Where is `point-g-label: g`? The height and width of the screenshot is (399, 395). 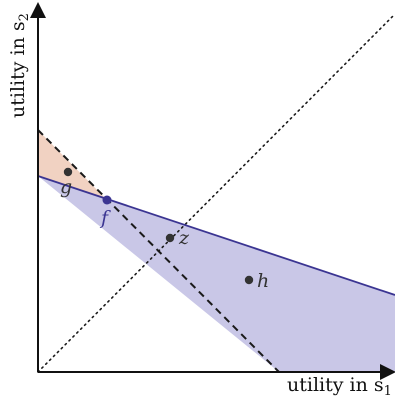
point-g-label: g is located at coordinates (66, 187).